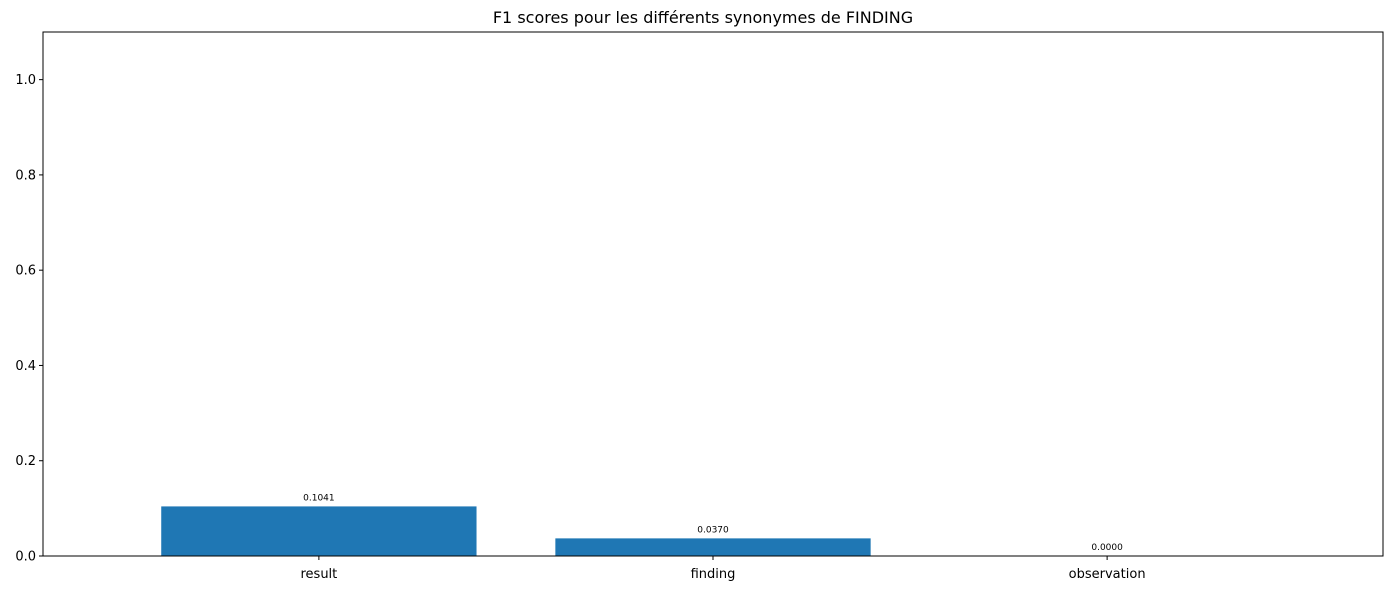 Image resolution: width=1389 pixels, height=589 pixels. Describe the element at coordinates (25, 271) in the screenshot. I see `y-tick-label: 0.6` at that location.